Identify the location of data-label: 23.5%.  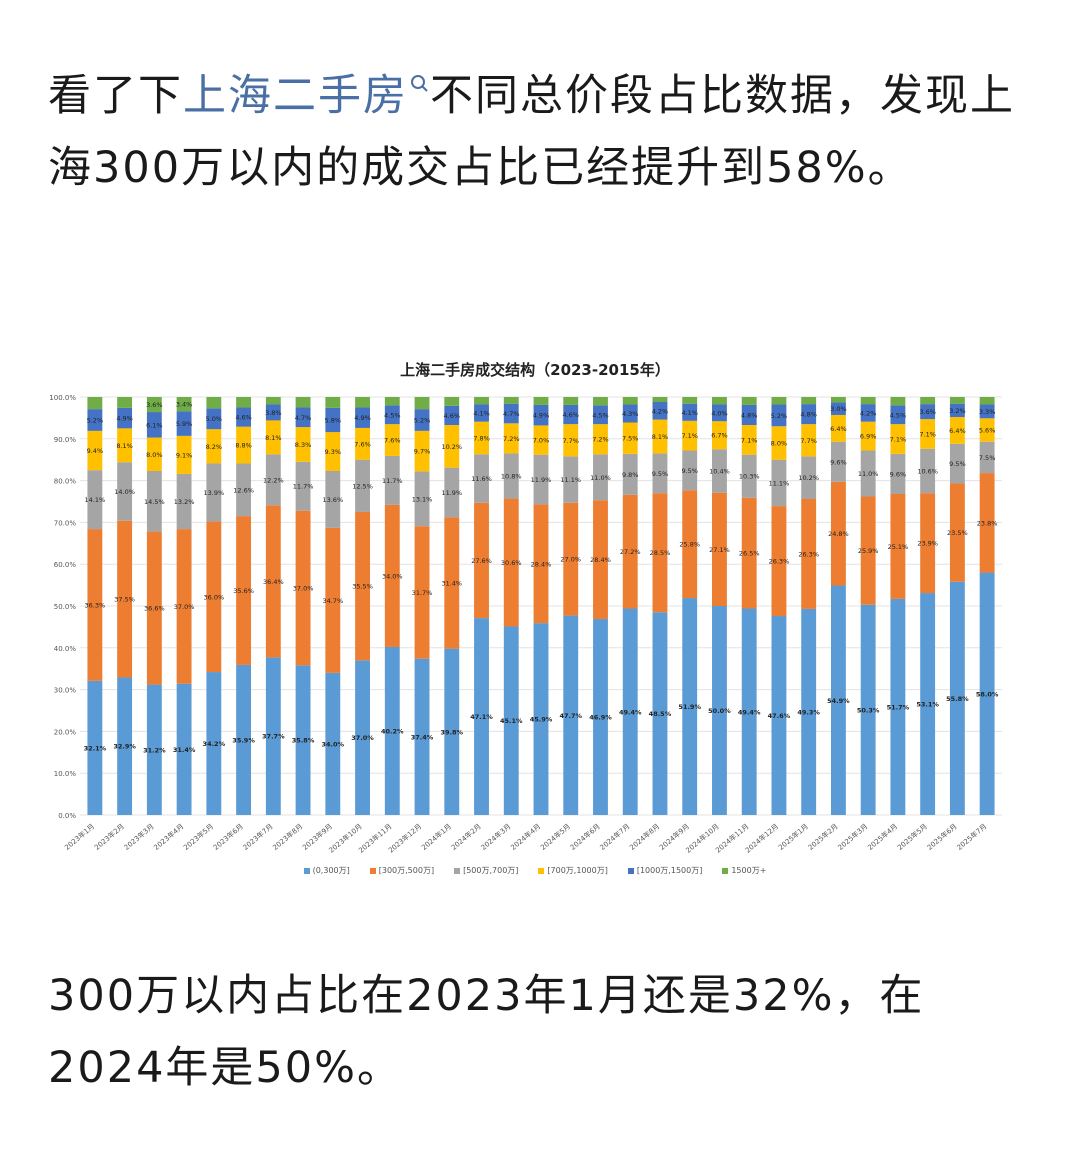
(957, 533).